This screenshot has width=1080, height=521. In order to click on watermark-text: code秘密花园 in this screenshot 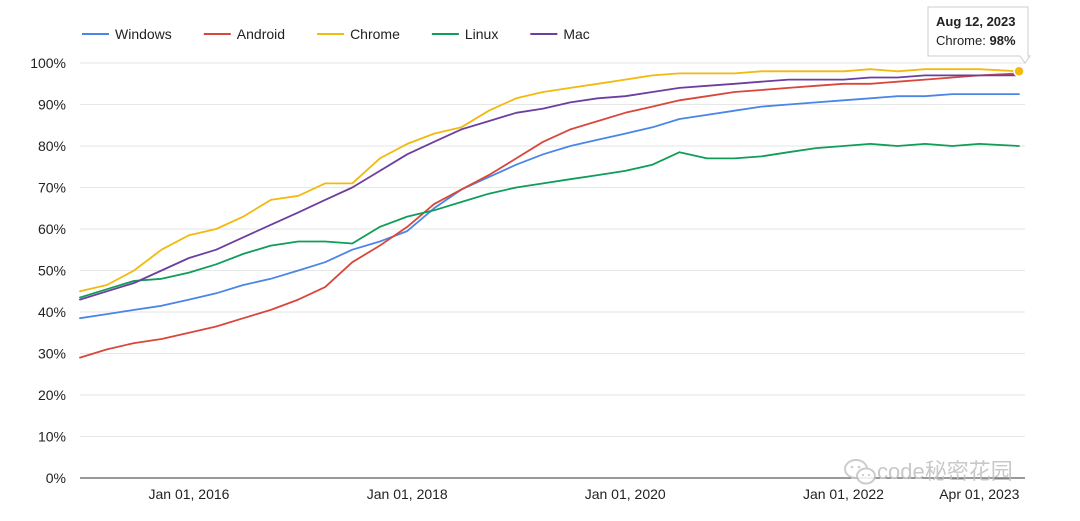, I will do `click(945, 471)`.